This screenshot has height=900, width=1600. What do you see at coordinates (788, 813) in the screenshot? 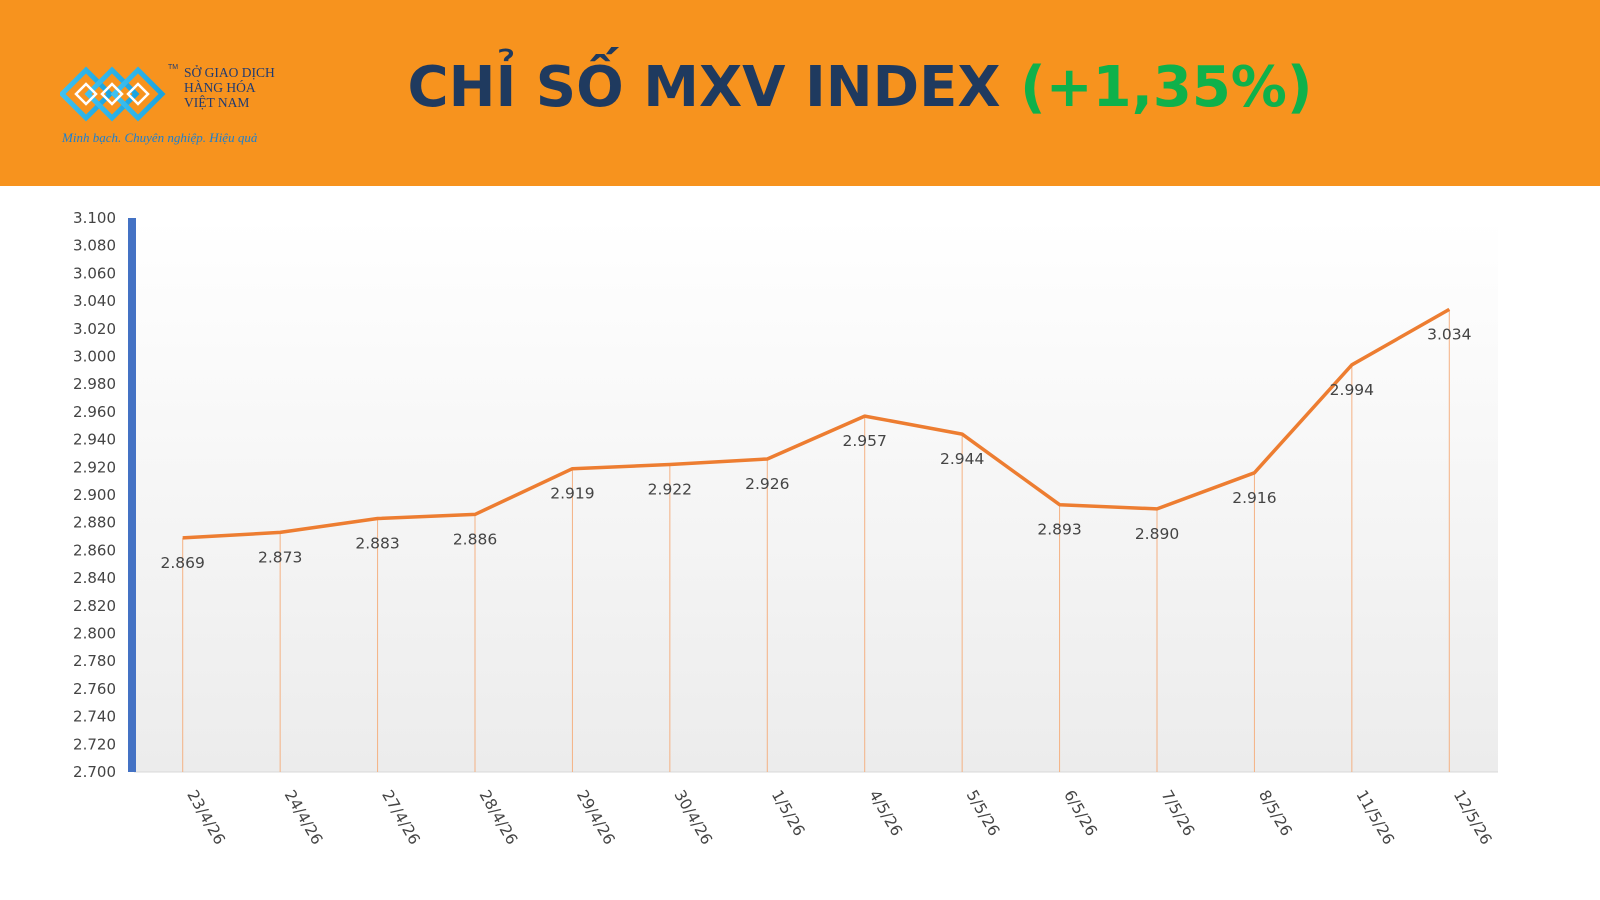
I see `x-tick-label: 1/5/26` at bounding box center [788, 813].